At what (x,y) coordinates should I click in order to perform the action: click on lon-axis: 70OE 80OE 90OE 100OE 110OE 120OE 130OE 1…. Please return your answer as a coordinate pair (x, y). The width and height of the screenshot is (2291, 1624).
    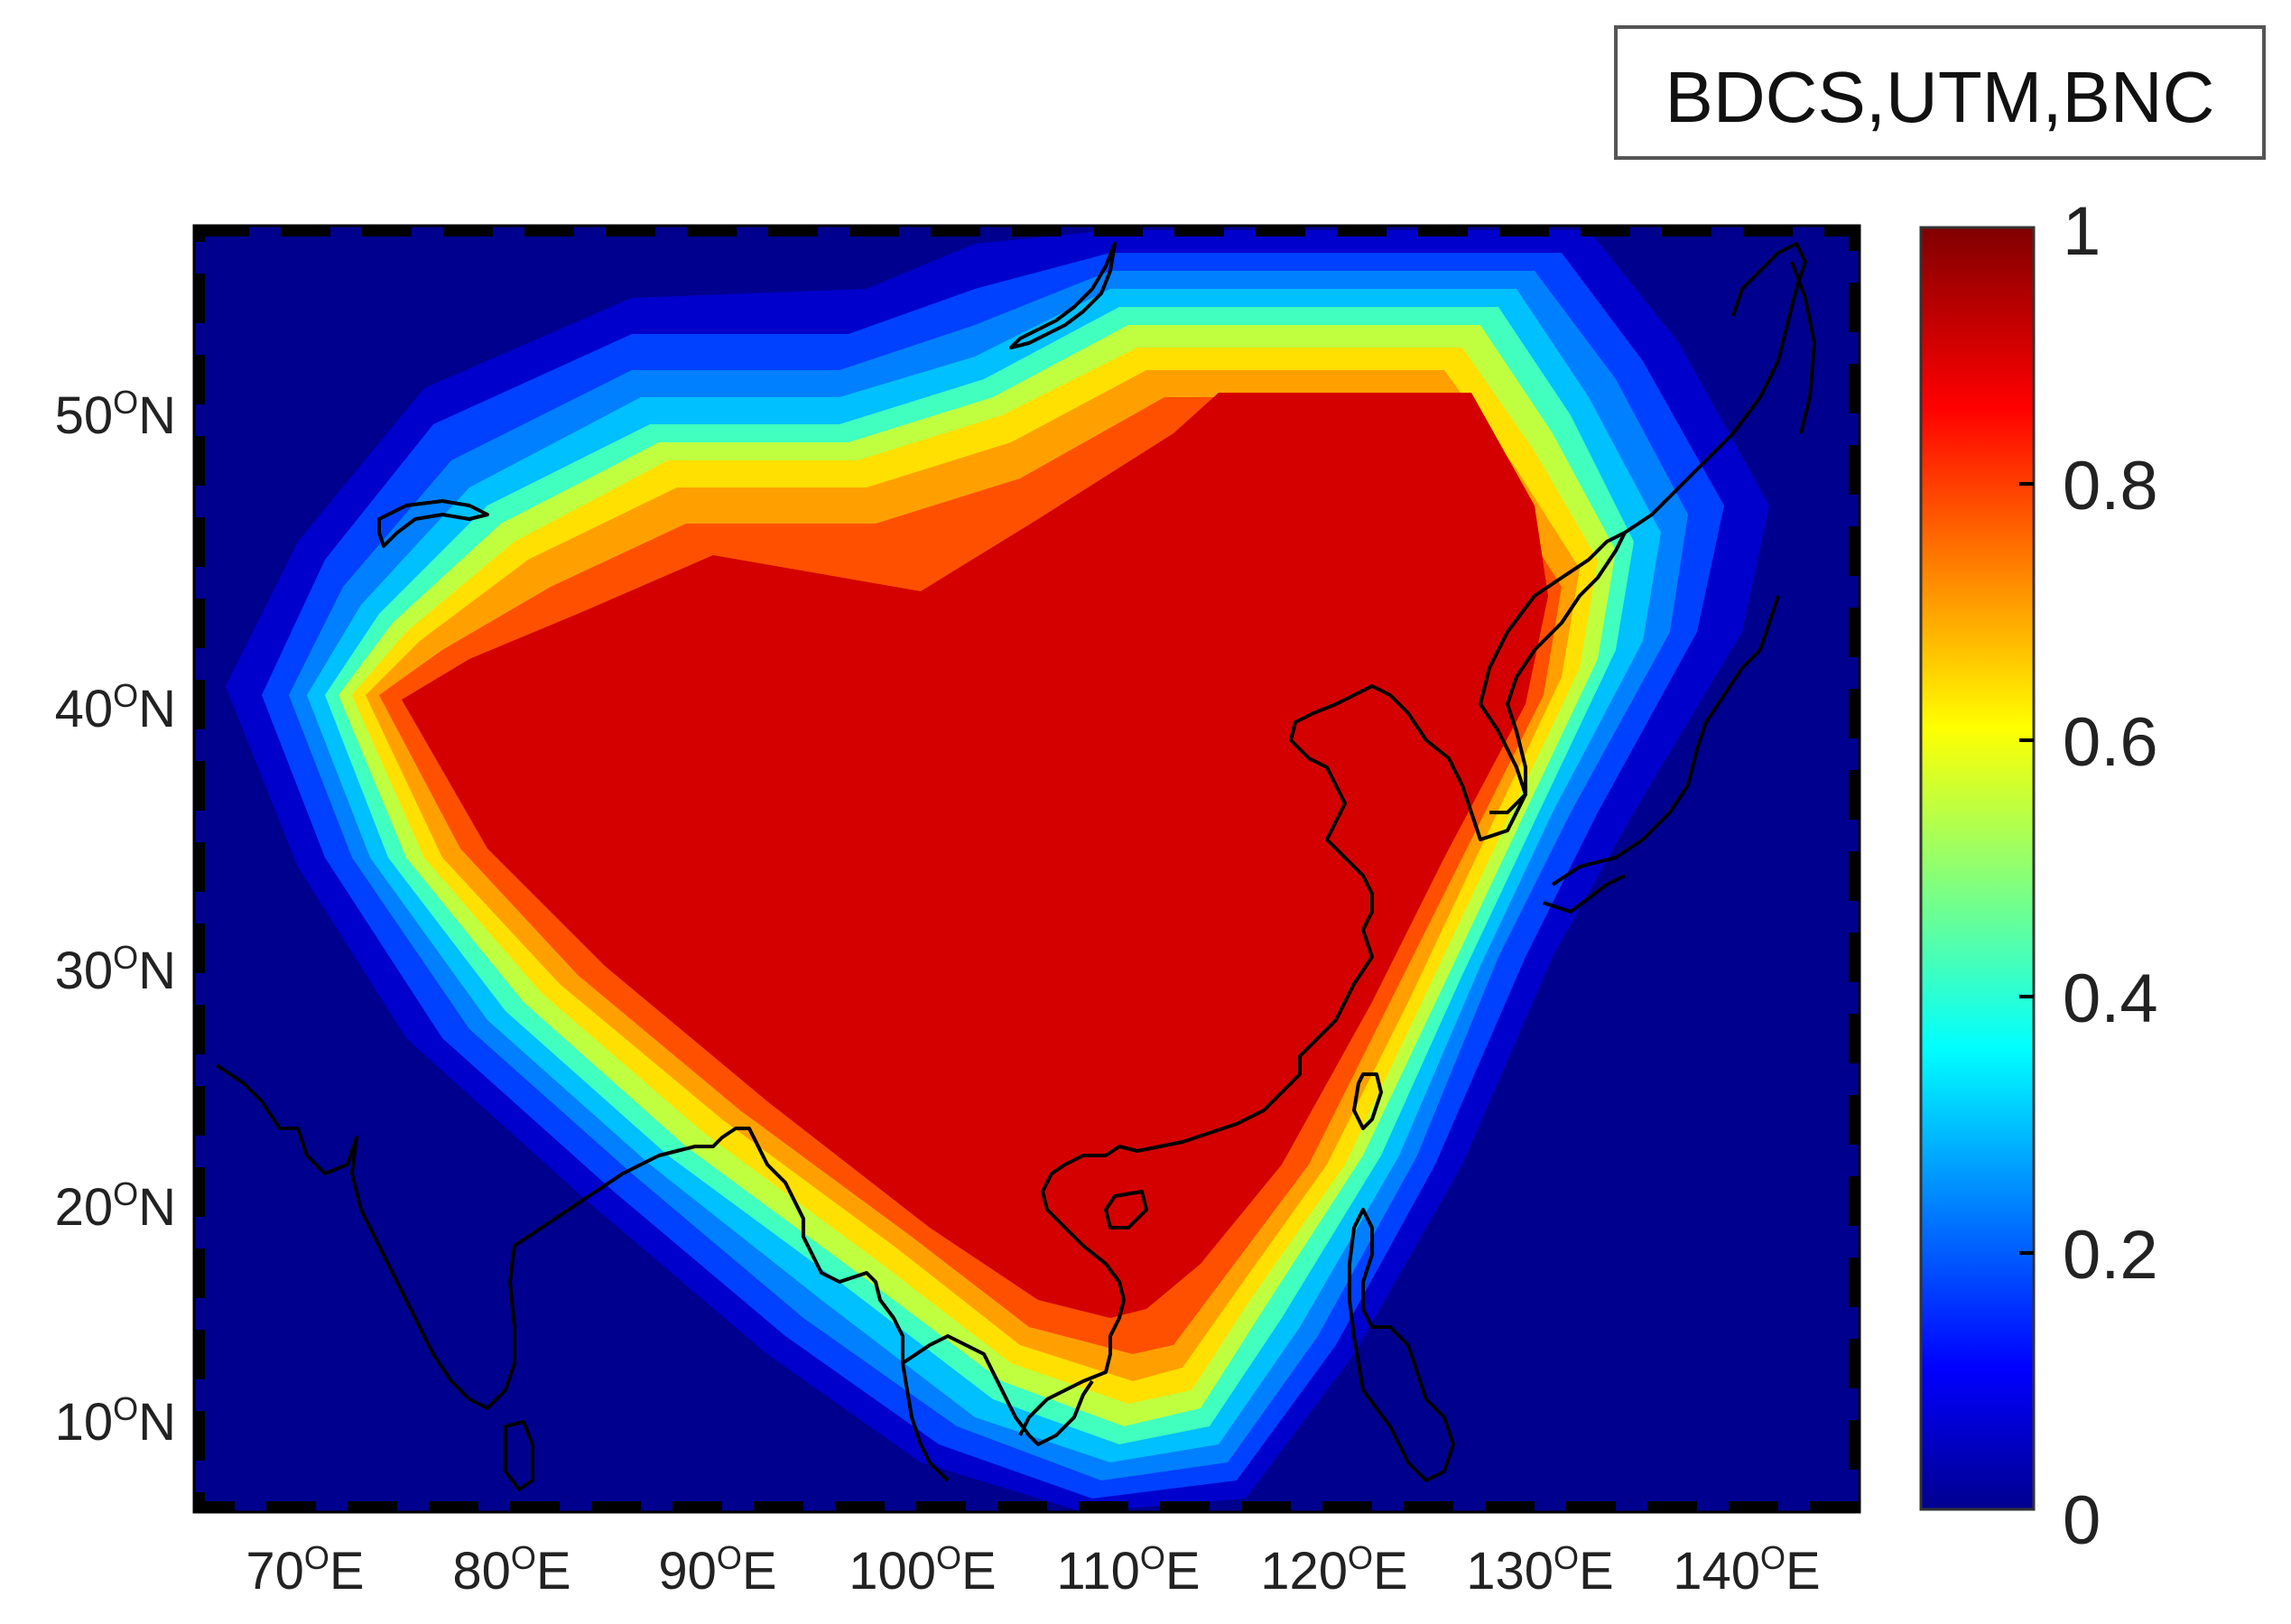
    Looking at the image, I should click on (1033, 1570).